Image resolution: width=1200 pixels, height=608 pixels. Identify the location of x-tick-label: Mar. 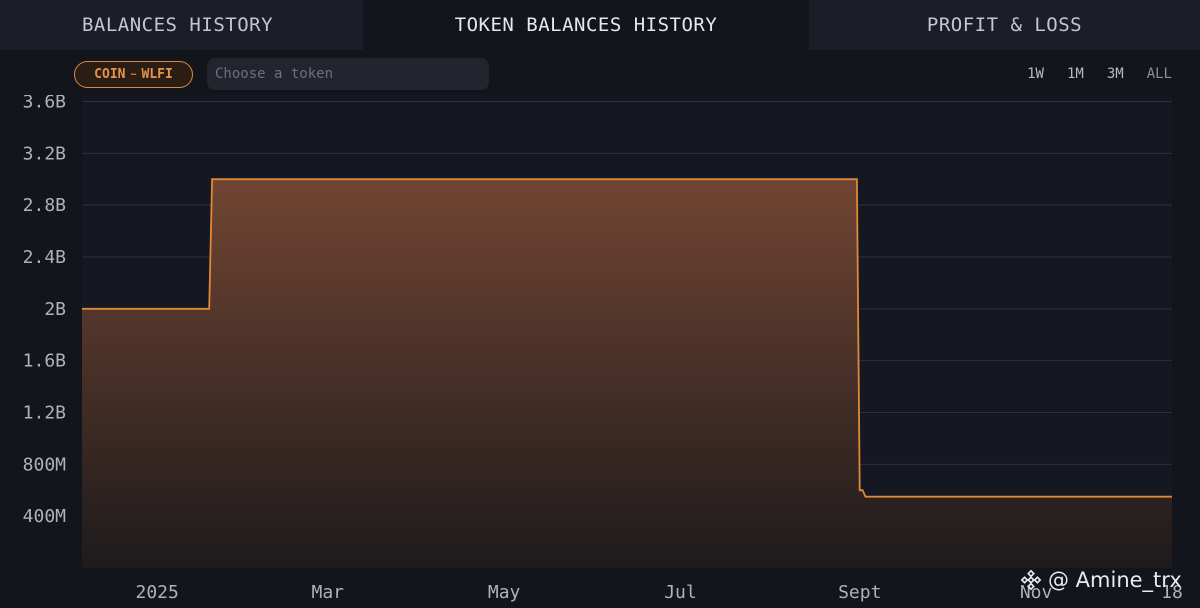
(327, 592).